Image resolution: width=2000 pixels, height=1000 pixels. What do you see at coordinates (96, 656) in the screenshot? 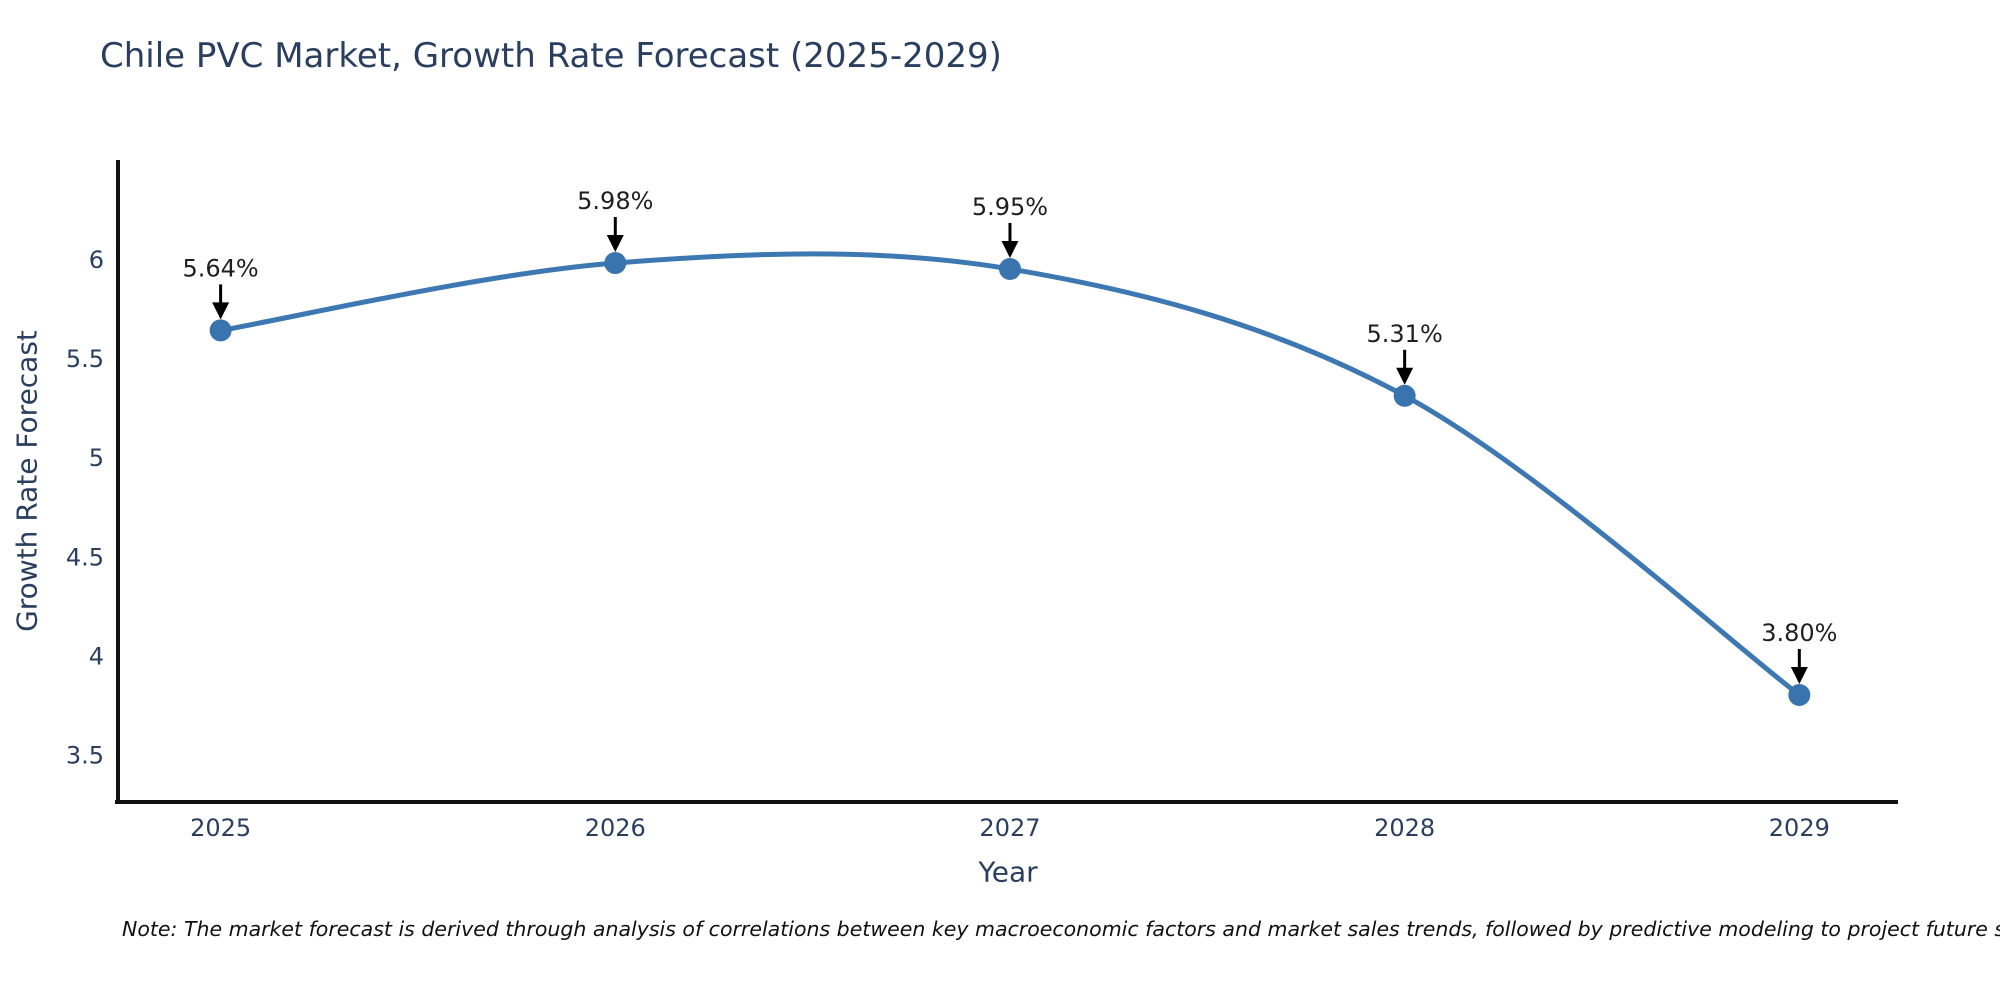
I see `y-tick-label: 4` at bounding box center [96, 656].